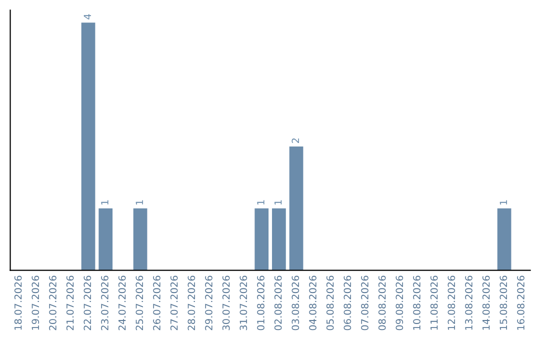  I want to click on x-tick-label: 18.07.2026, so click(18, 303).